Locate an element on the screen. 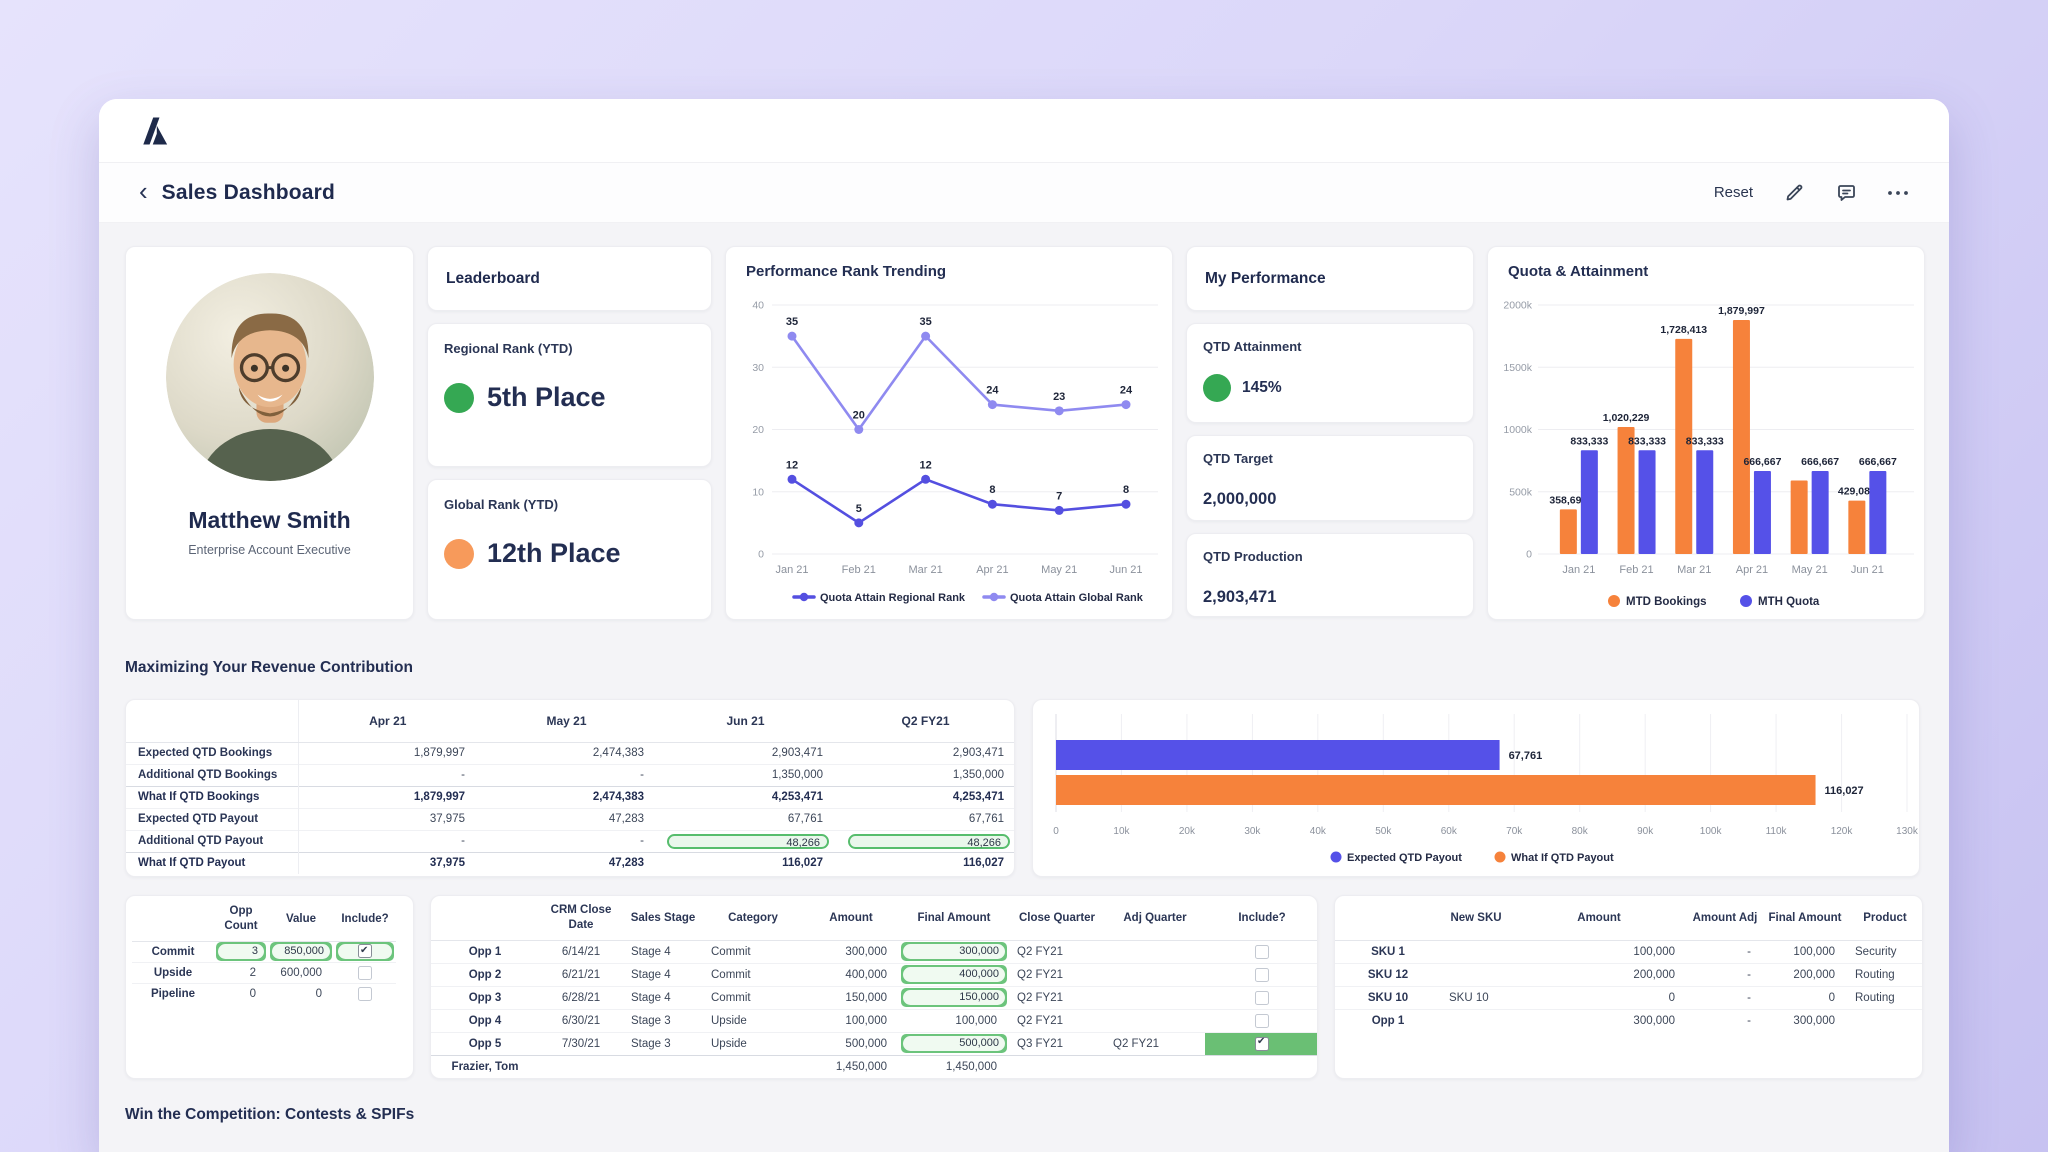 The image size is (2048, 1152). svg-text: 8 is located at coordinates (1126, 490).